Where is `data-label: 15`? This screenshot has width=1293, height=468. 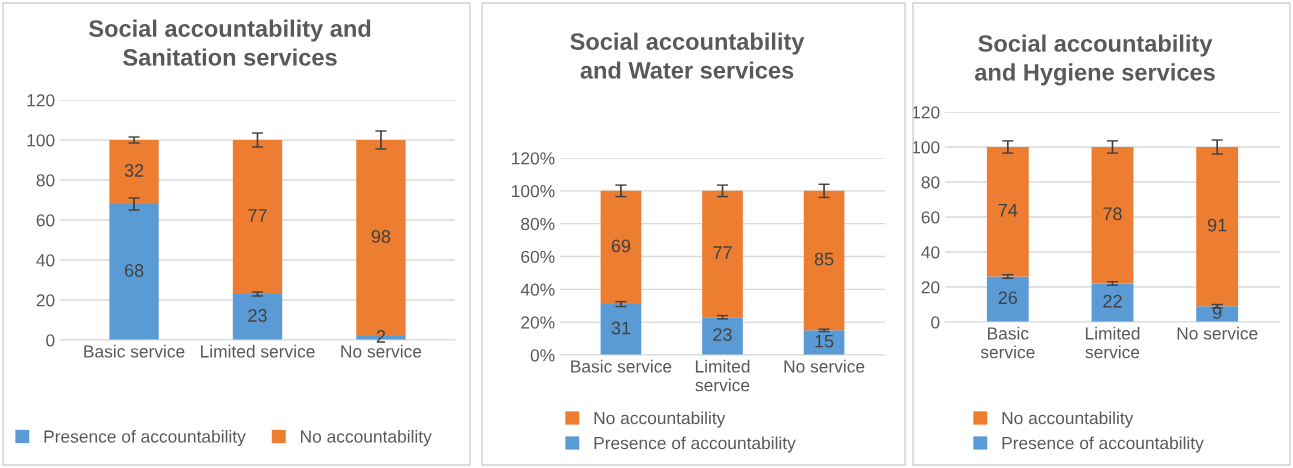 data-label: 15 is located at coordinates (824, 341).